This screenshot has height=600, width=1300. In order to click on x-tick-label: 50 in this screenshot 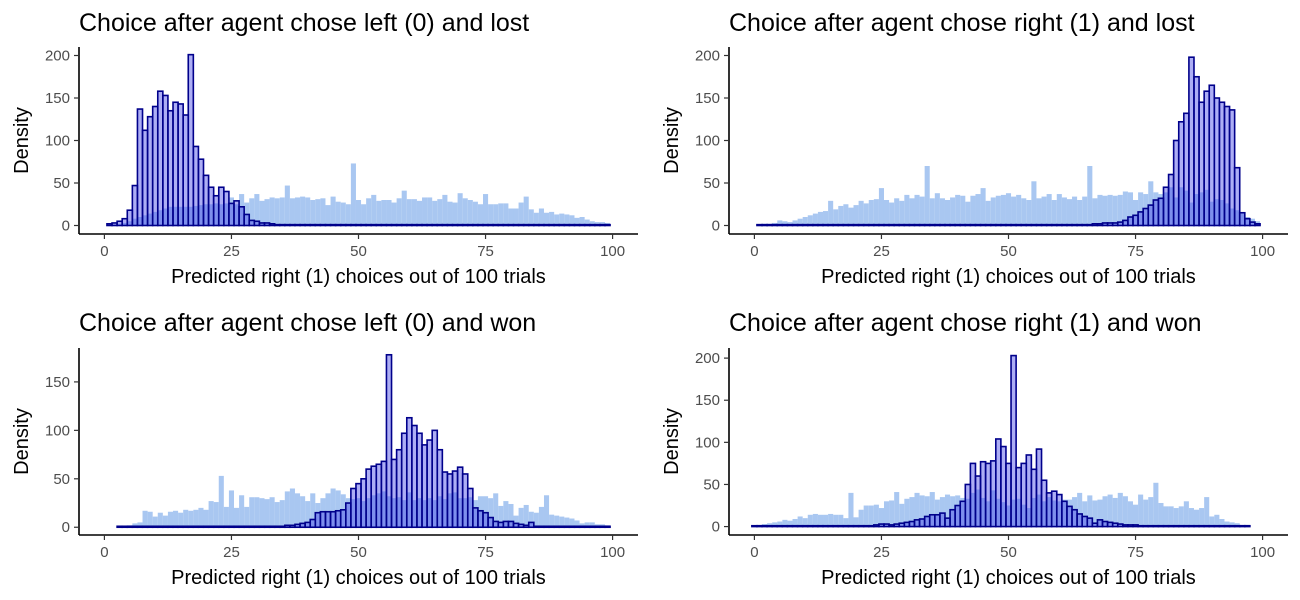, I will do `click(358, 552)`.